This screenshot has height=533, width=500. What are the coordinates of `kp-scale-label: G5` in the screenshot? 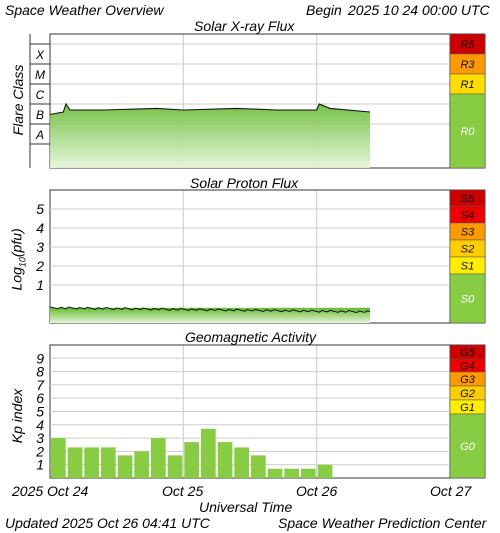 It's located at (468, 353).